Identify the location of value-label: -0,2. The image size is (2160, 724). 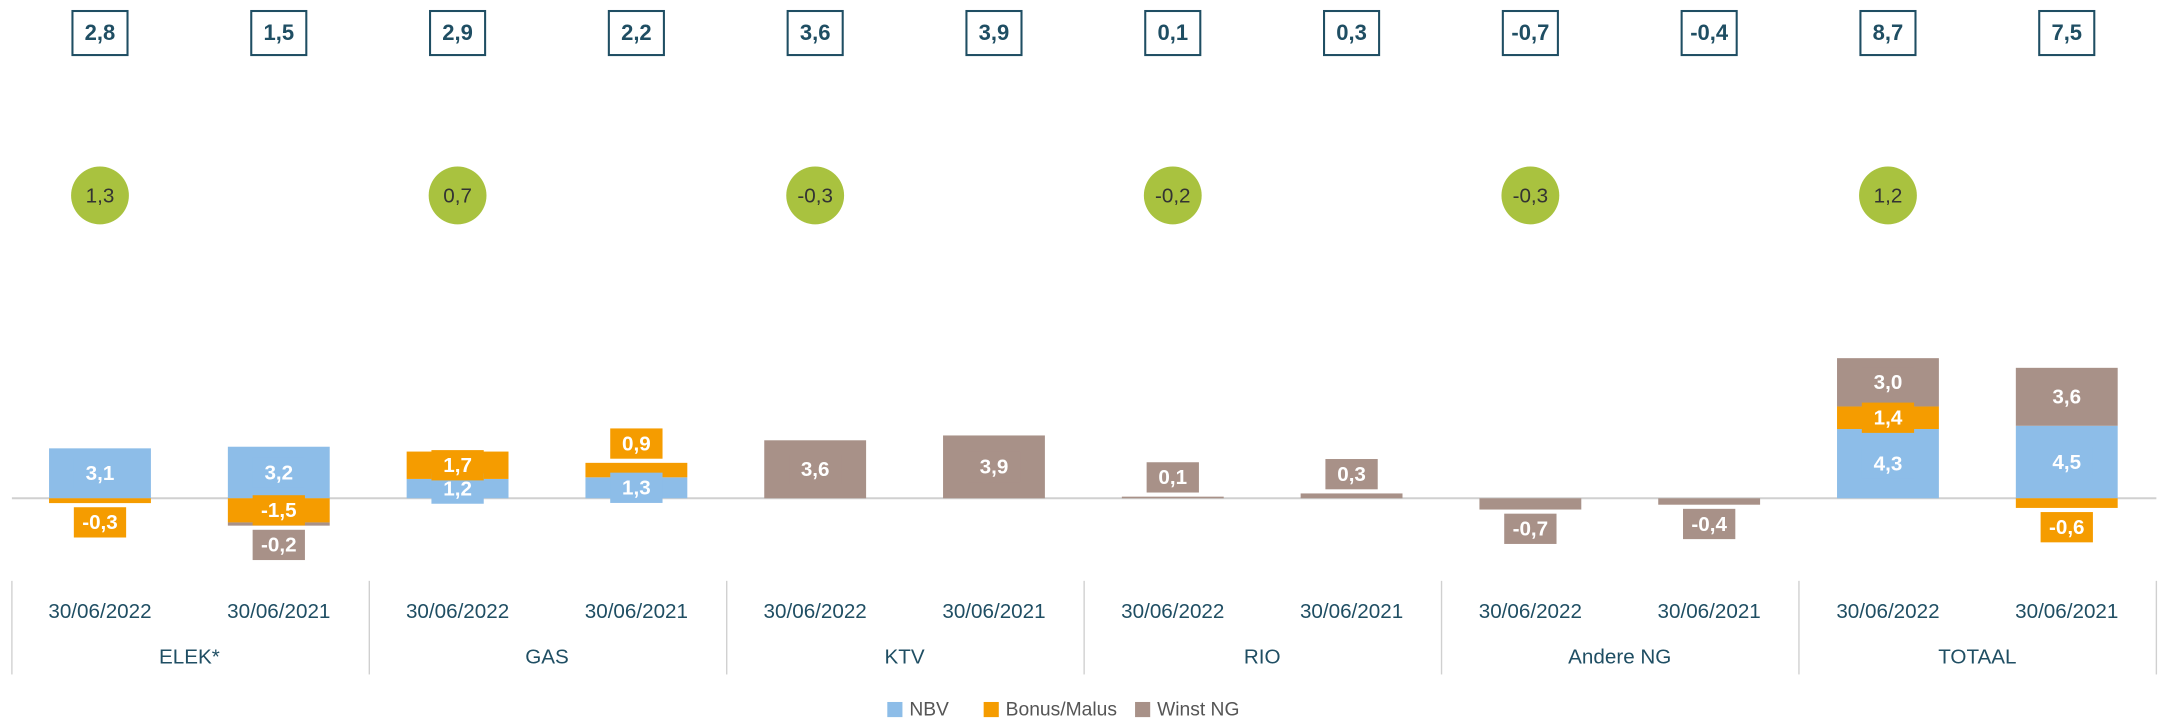
(279, 545).